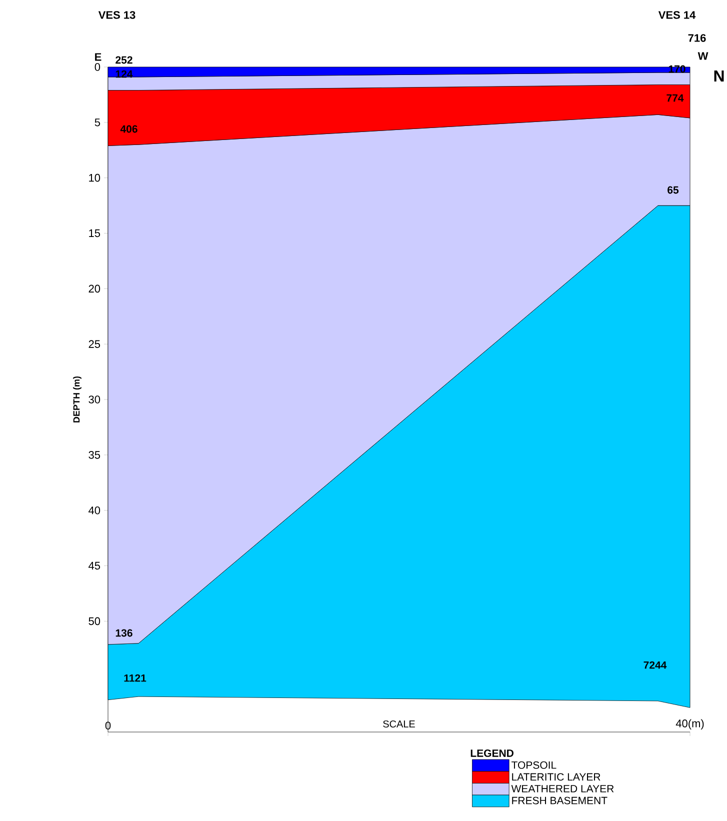 The height and width of the screenshot is (821, 727). Describe the element at coordinates (129, 129) in the screenshot. I see `annotation: 406` at that location.